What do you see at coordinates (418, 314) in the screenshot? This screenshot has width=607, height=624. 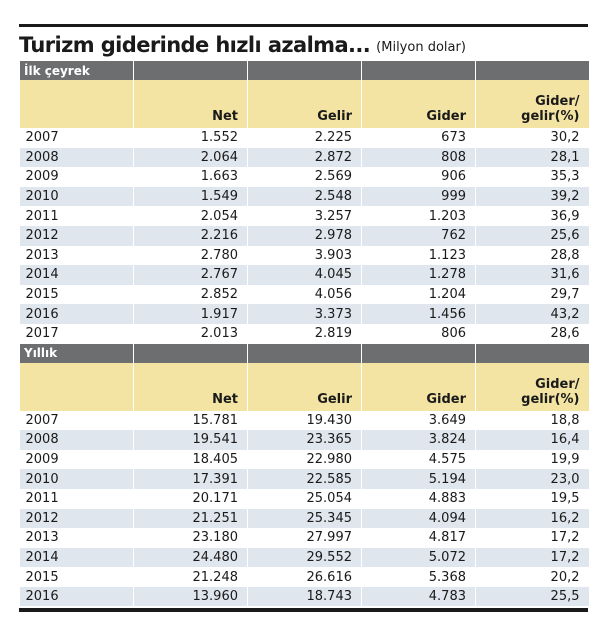 I see `cell-gider: 1.456` at bounding box center [418, 314].